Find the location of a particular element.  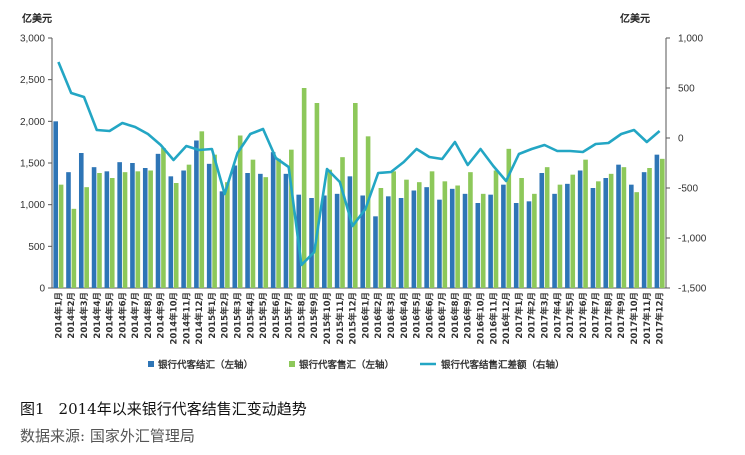

right-tick-label: -500 is located at coordinates (688, 189).